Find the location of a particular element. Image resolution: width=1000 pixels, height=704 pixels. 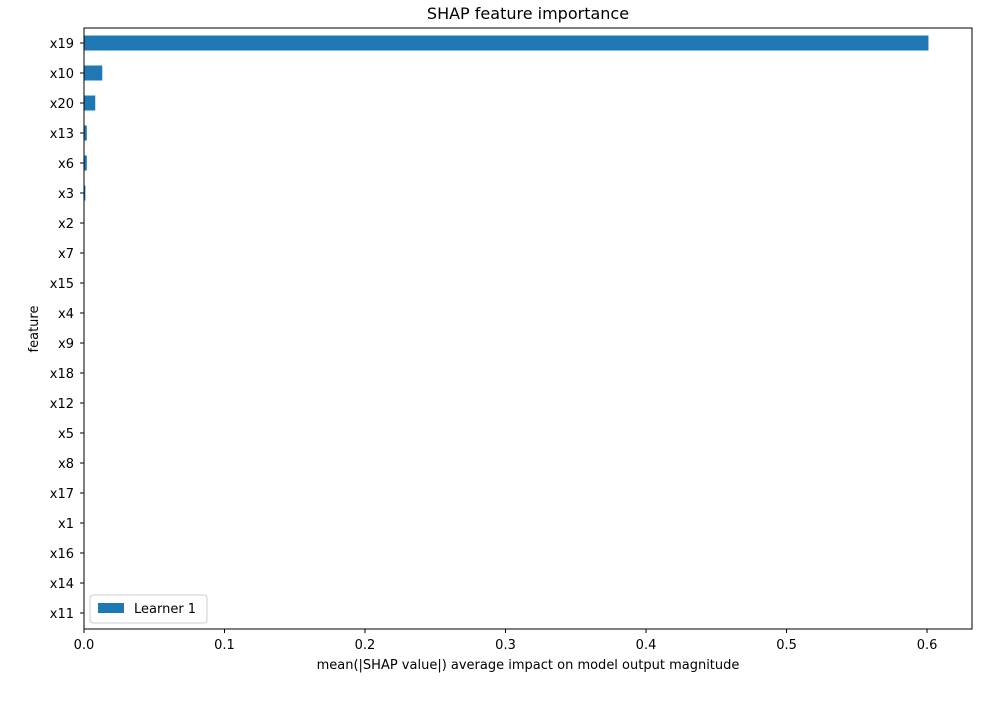

y-tick-label: x2 is located at coordinates (66, 224).